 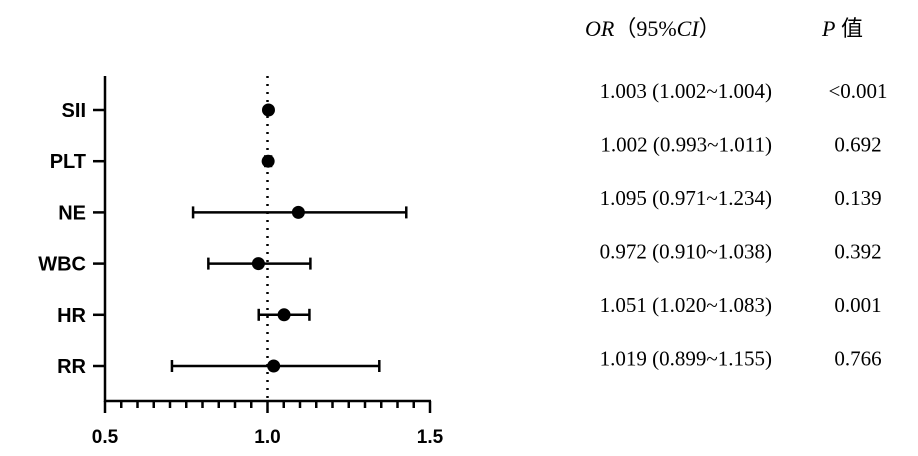 I want to click on or-ci-value: 0.972 (0.910~1.038), so click(x=686, y=252).